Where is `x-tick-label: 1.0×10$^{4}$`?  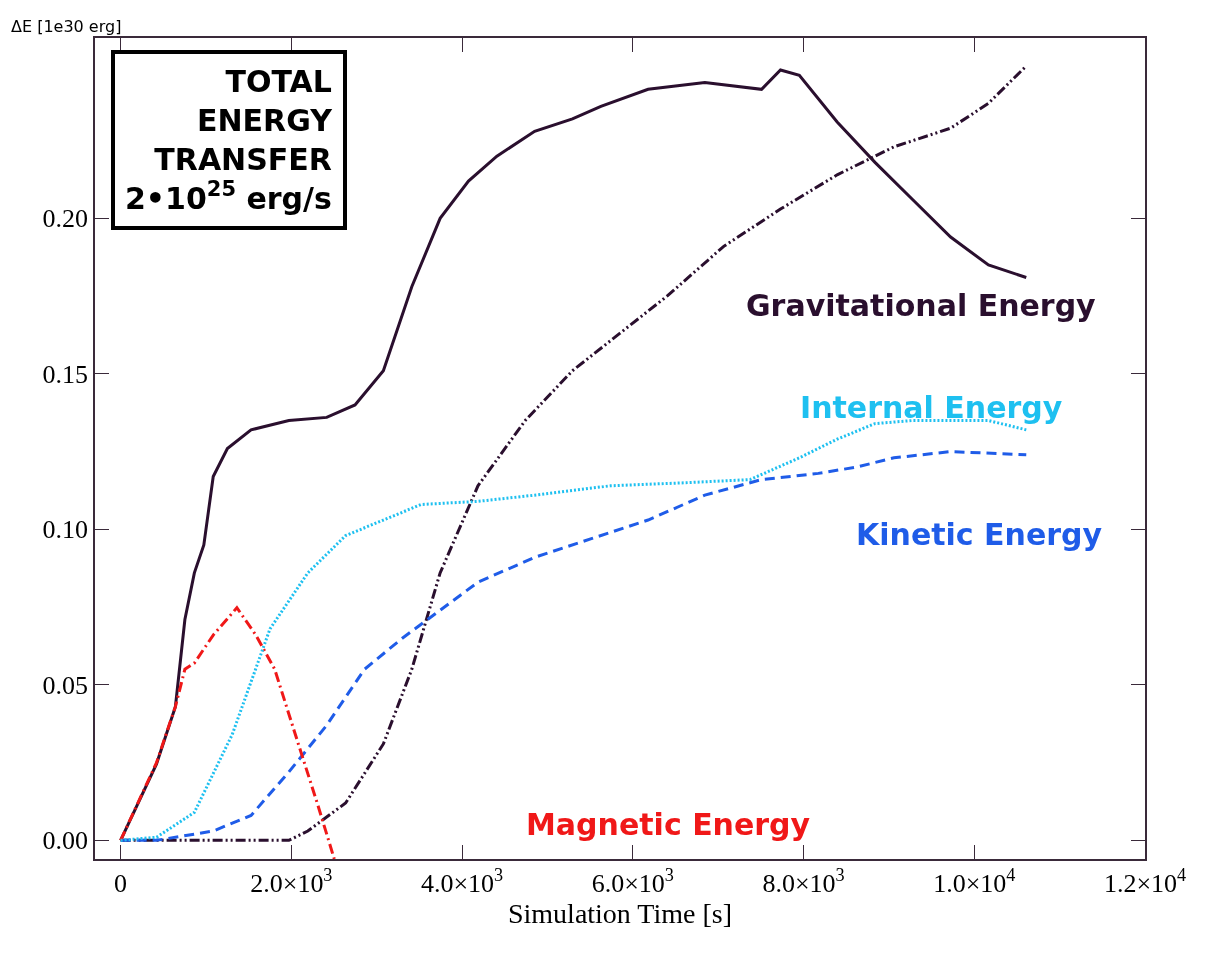
x-tick-label: 1.0×10$^{4}$ is located at coordinates (974, 881).